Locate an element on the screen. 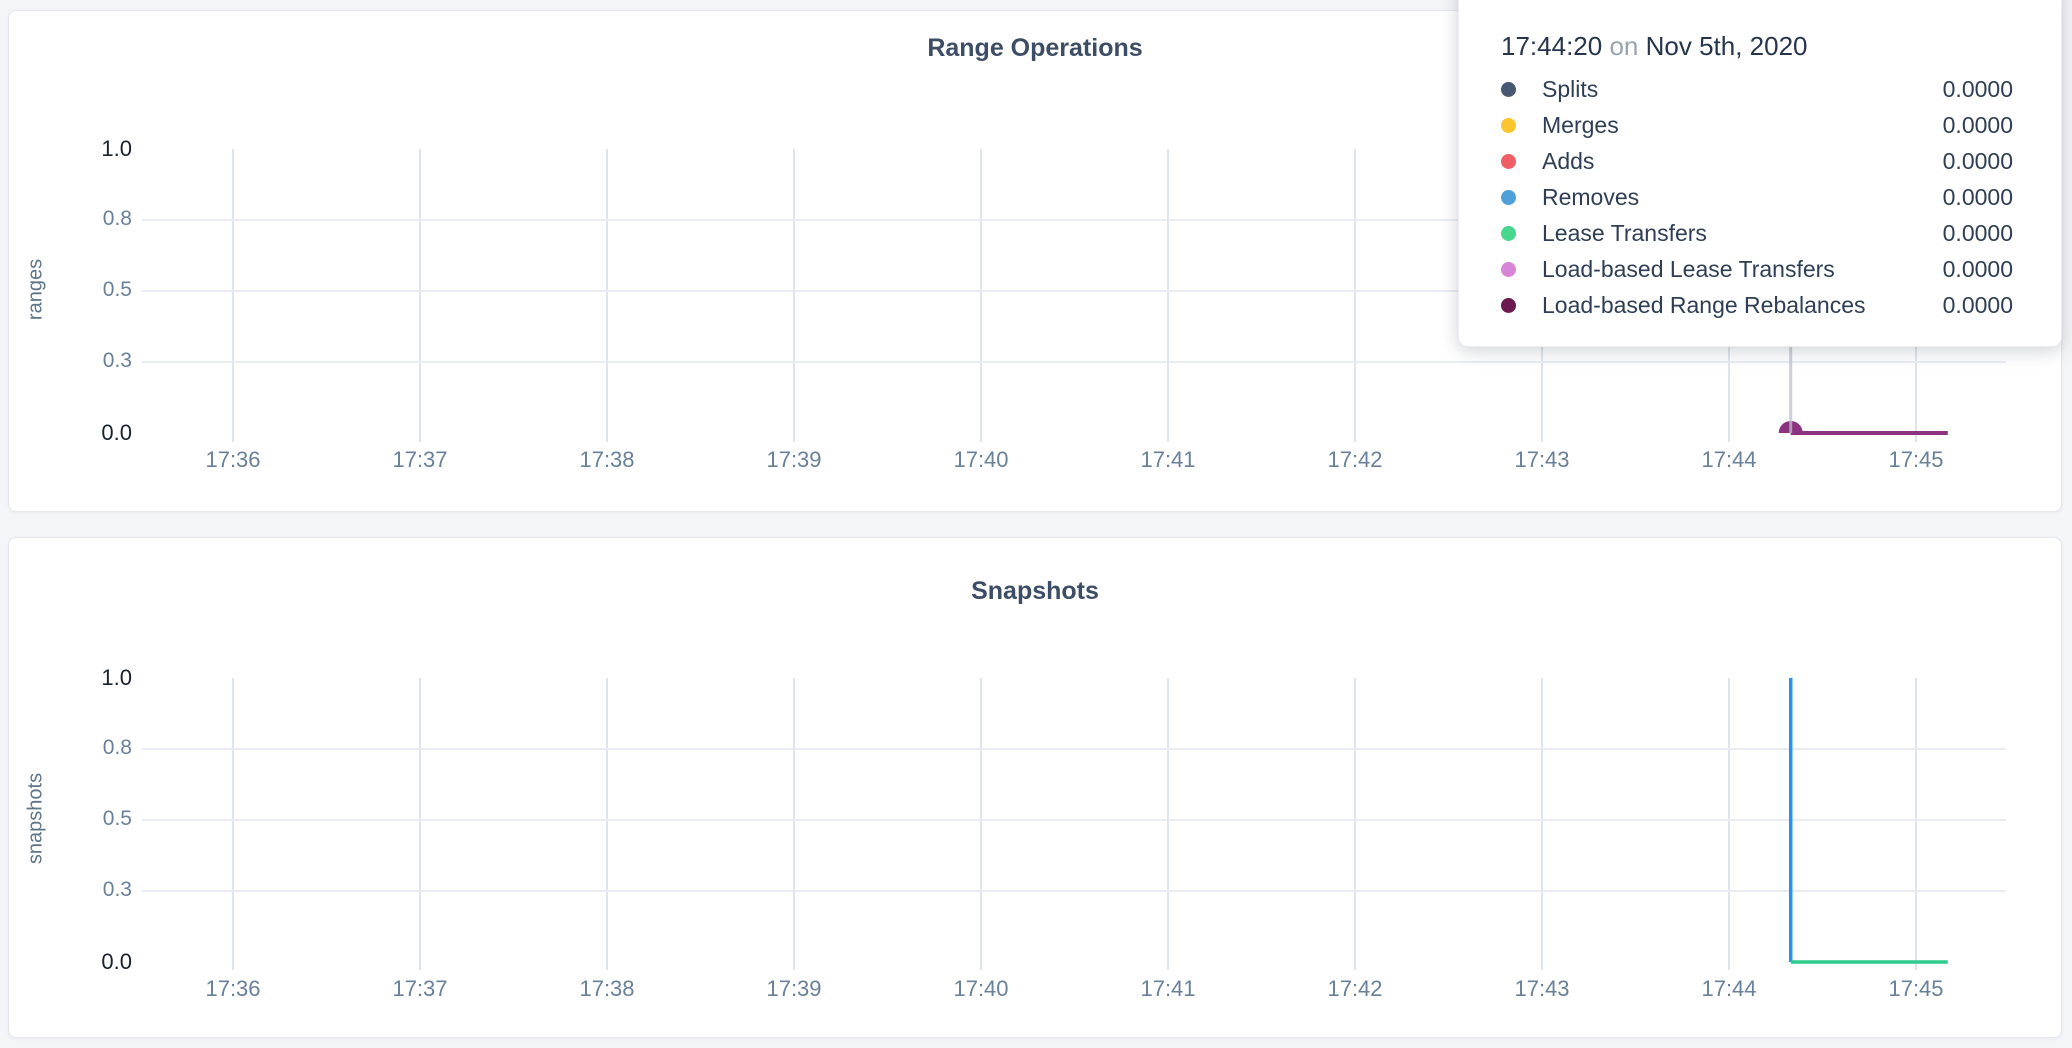 The height and width of the screenshot is (1048, 2072). tooltip-connector: on is located at coordinates (1624, 46).